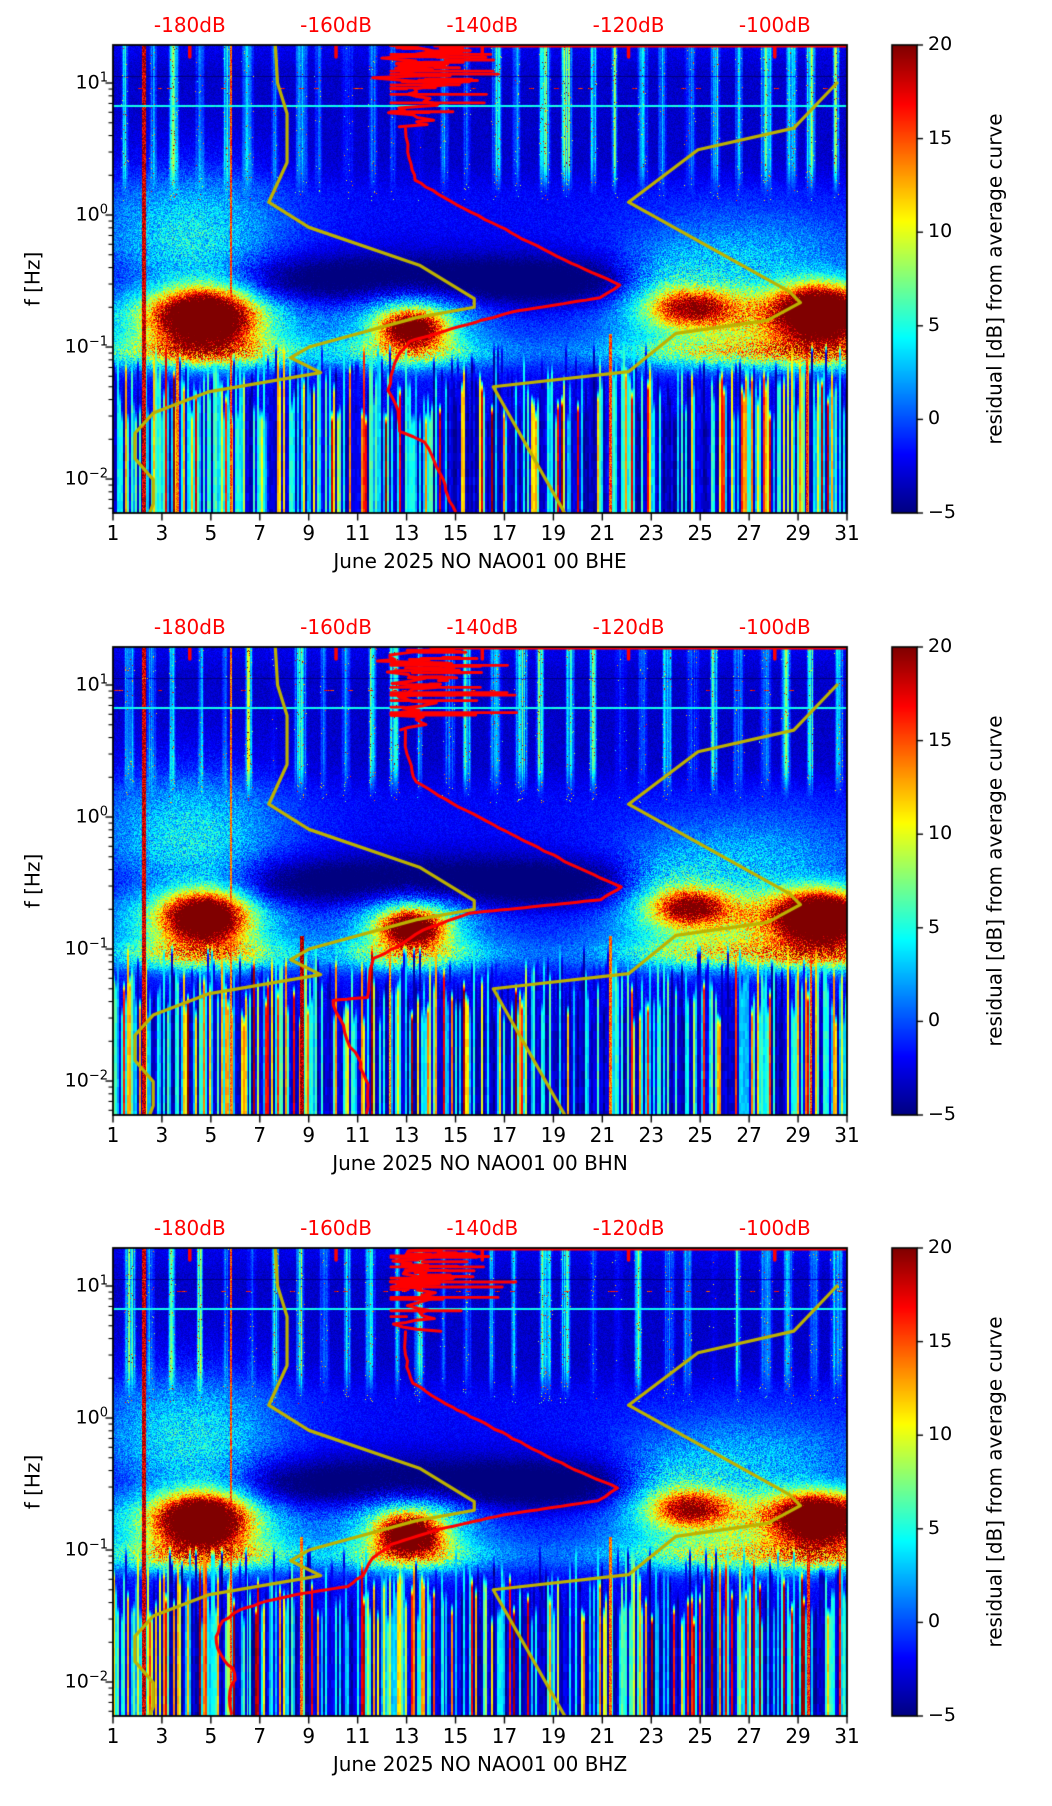 This screenshot has height=1806, width=1052. I want to click on colorbar-bhz, so click(907, 1483).